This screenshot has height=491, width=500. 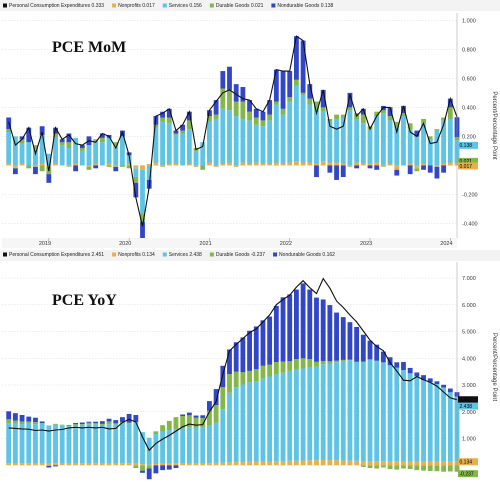 What do you see at coordinates (466, 162) in the screenshot?
I see `last-value-label: 0.021` at bounding box center [466, 162].